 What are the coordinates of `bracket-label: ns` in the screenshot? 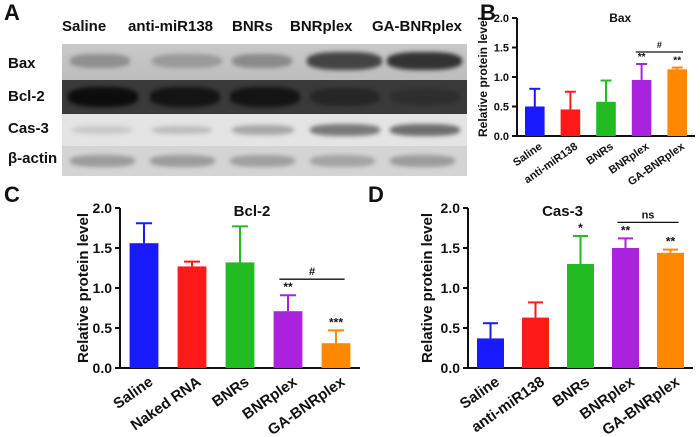 It's located at (648, 215).